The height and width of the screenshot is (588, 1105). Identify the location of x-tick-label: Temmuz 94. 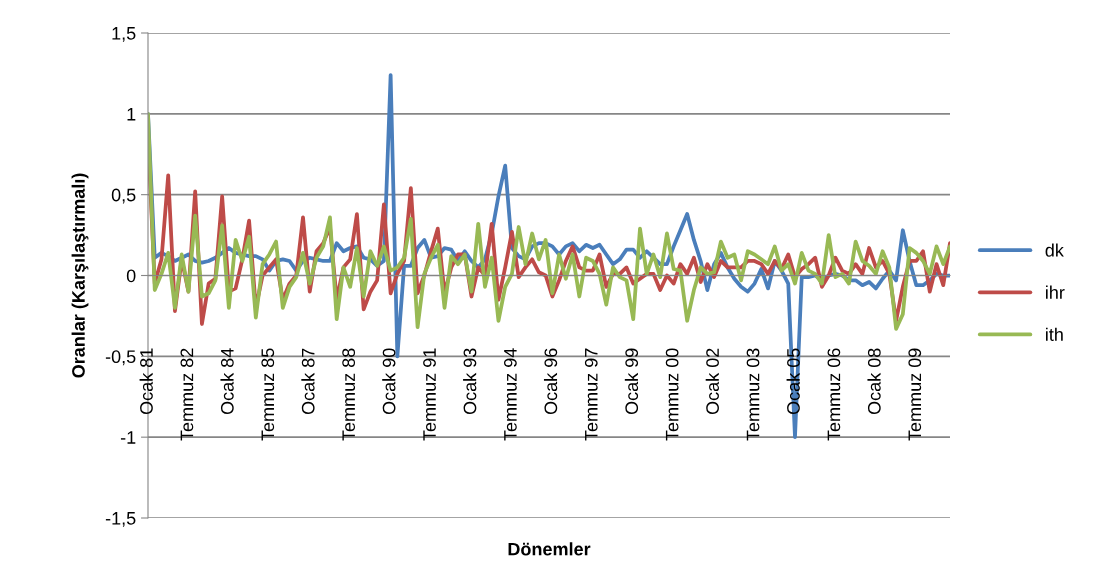
(510, 394).